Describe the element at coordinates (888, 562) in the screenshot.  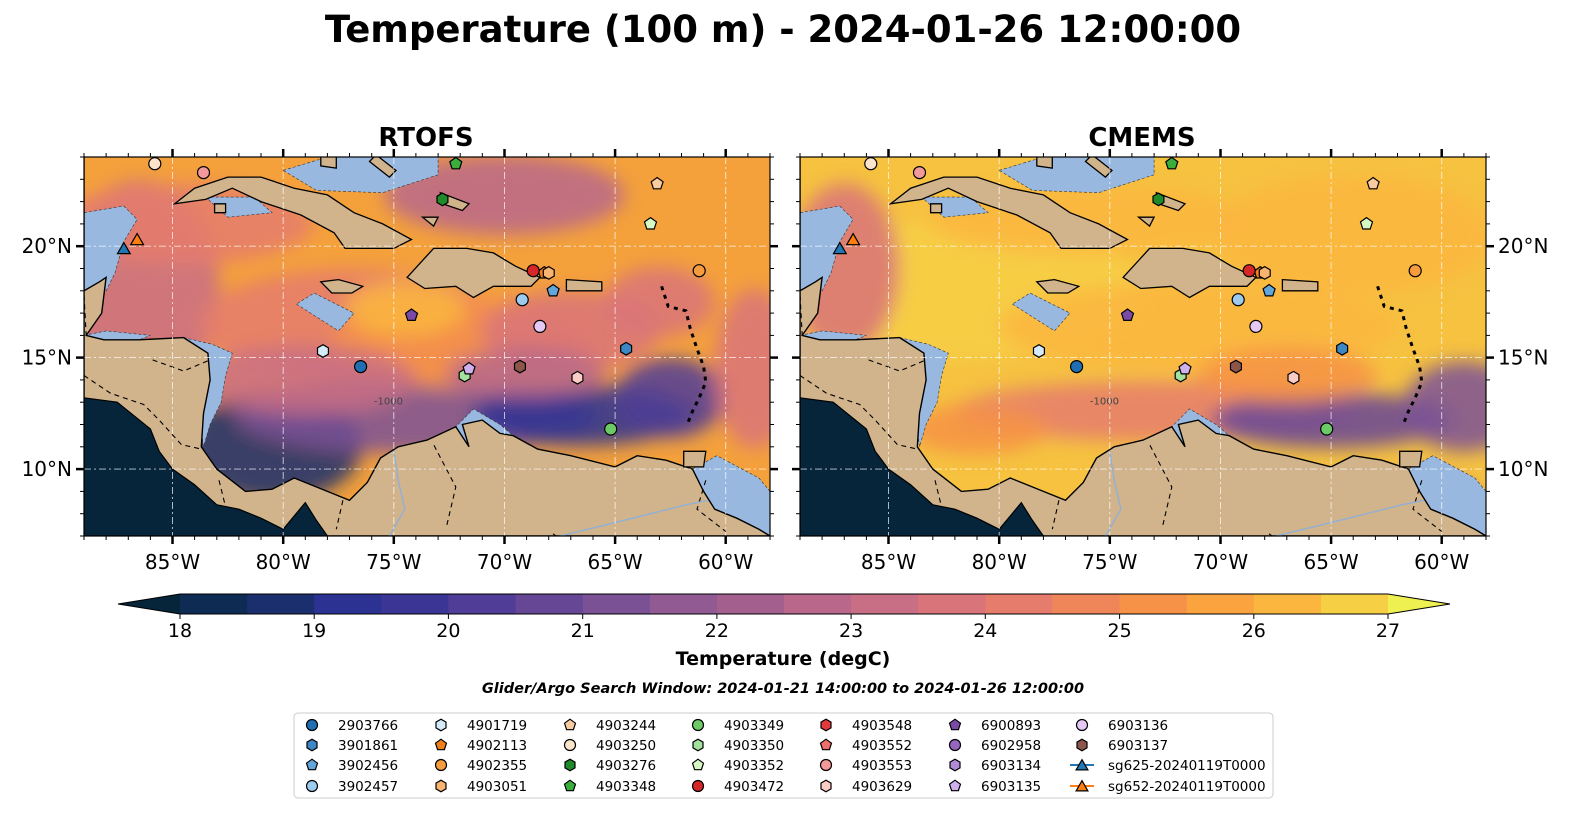
I see `x-tick-label: 85°W` at that location.